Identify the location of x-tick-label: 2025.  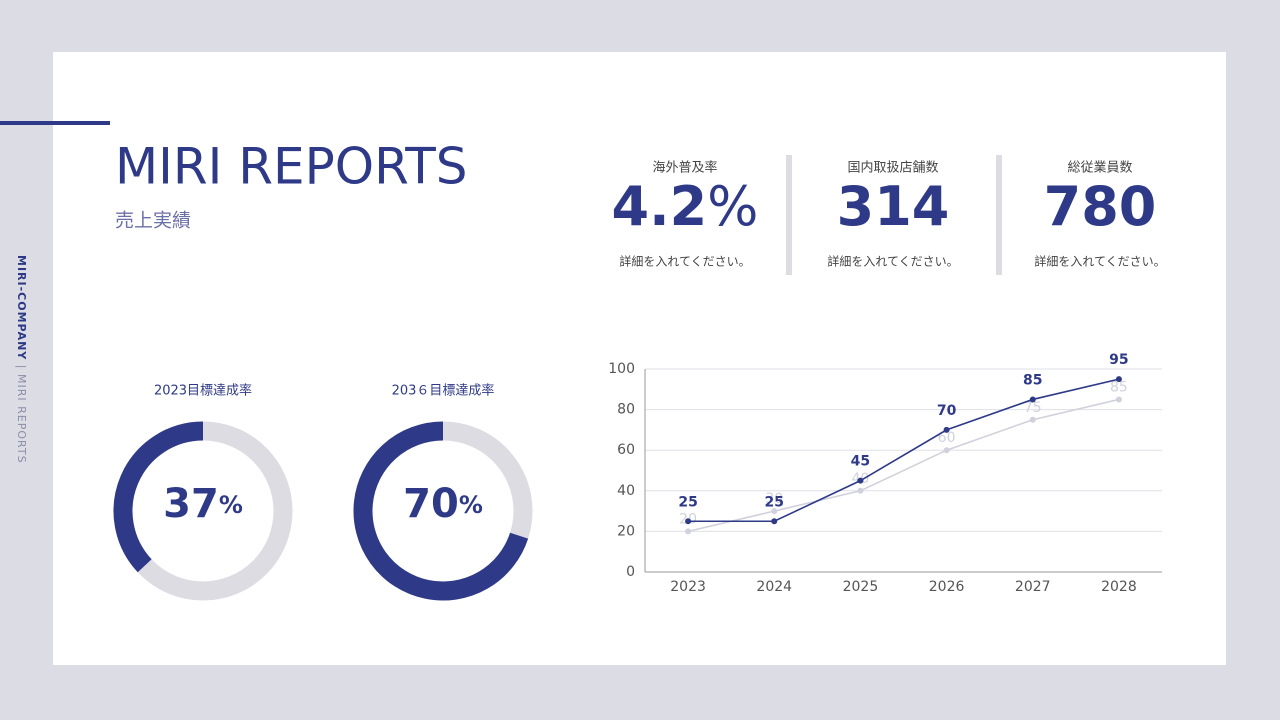
(861, 587).